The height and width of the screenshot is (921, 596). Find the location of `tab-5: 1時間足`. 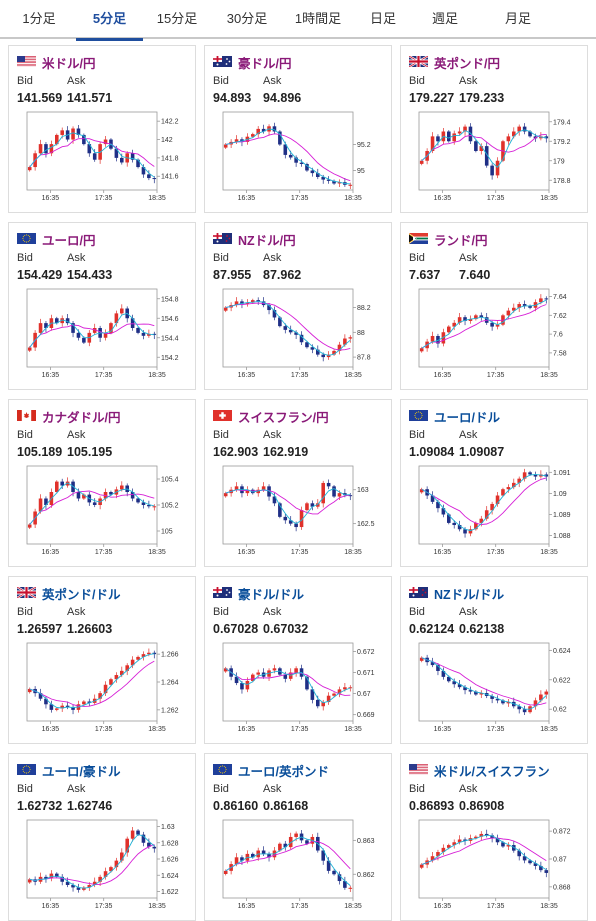

tab-5: 1時間足 is located at coordinates (318, 19).